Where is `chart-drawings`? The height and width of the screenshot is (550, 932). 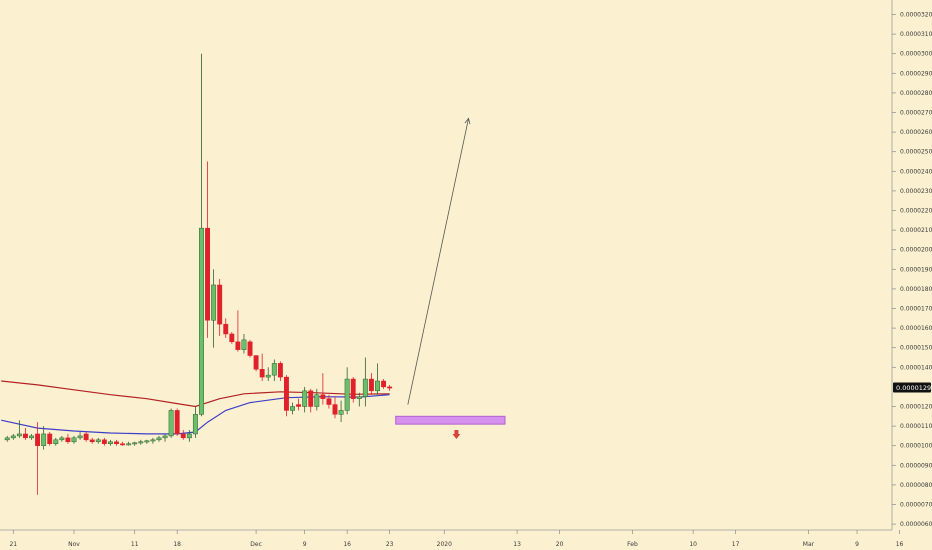 chart-drawings is located at coordinates (450, 278).